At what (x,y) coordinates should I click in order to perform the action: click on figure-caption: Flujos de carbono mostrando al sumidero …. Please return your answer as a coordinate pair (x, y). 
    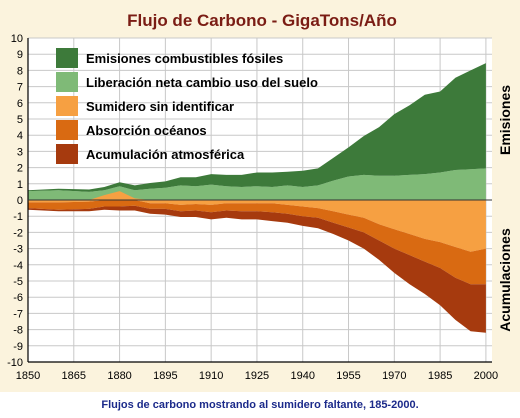
    Looking at the image, I should click on (260, 405).